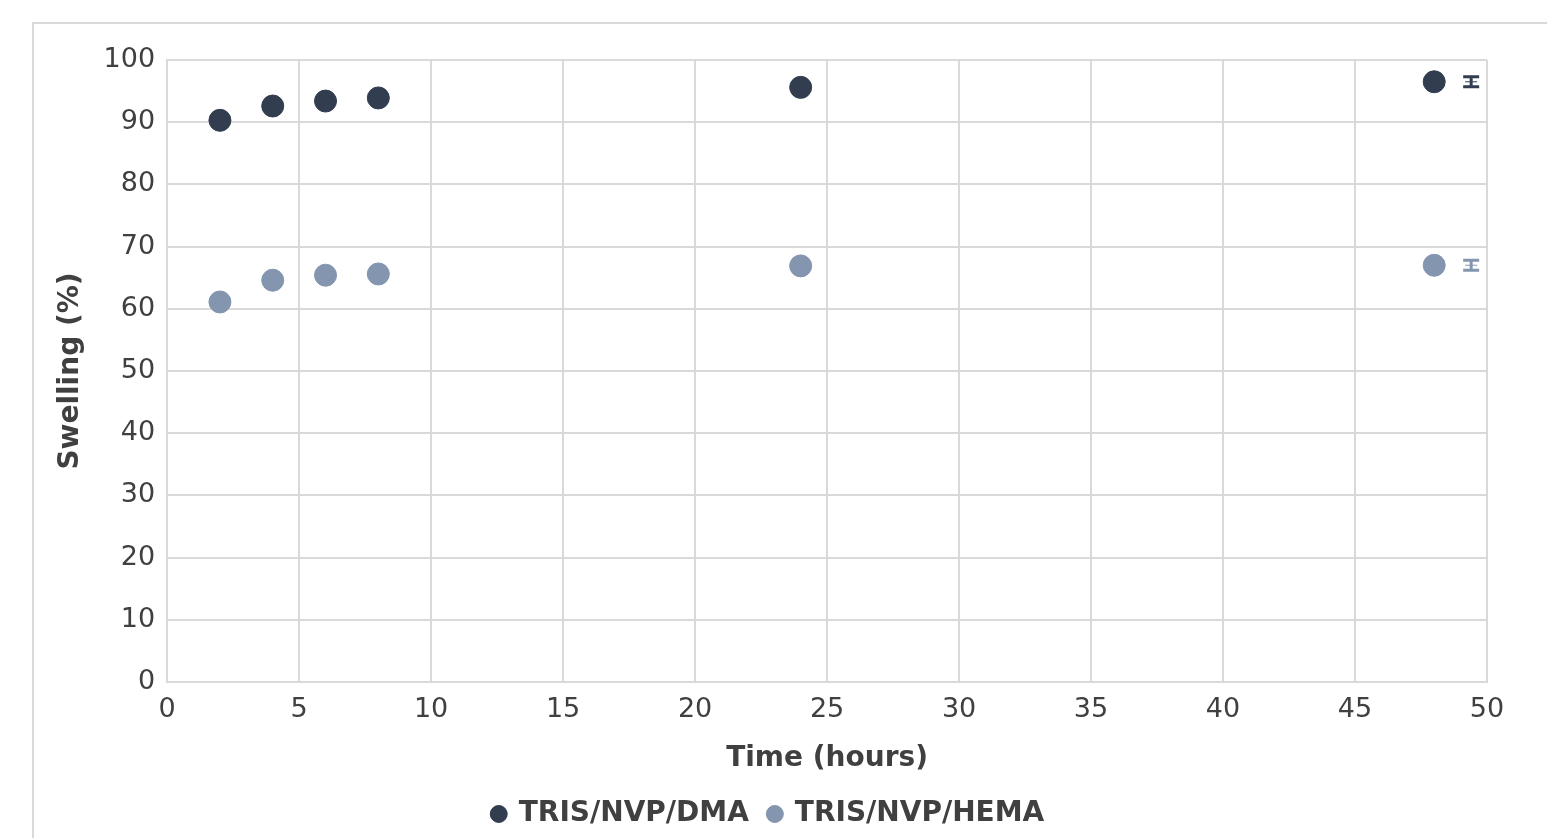  Describe the element at coordinates (431, 708) in the screenshot. I see `x-tick-label: 10` at that location.